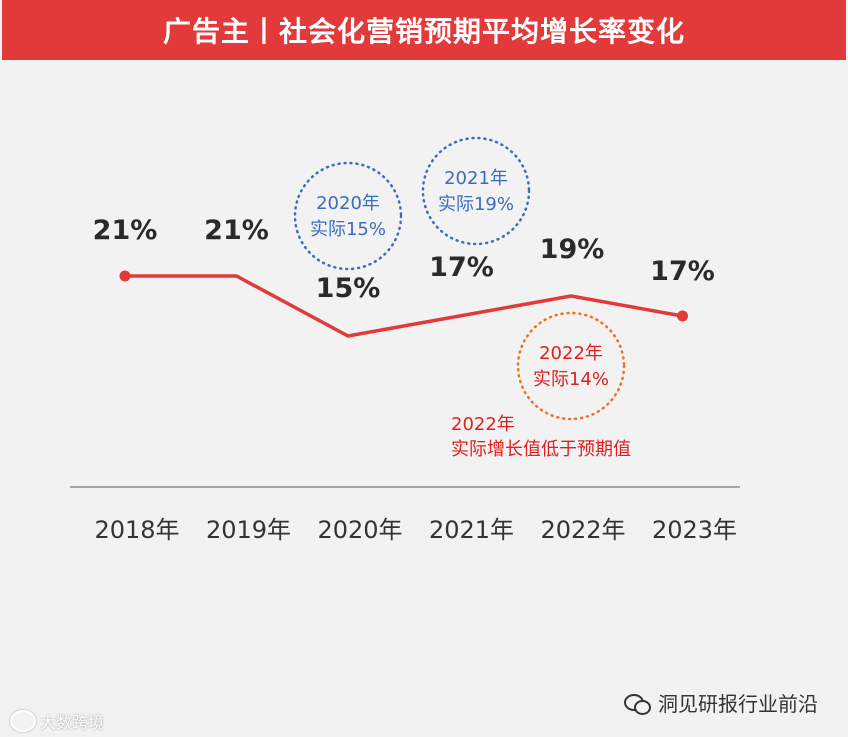 Image resolution: width=848 pixels, height=737 pixels. I want to click on x-tick-label: 2020年, so click(359, 530).